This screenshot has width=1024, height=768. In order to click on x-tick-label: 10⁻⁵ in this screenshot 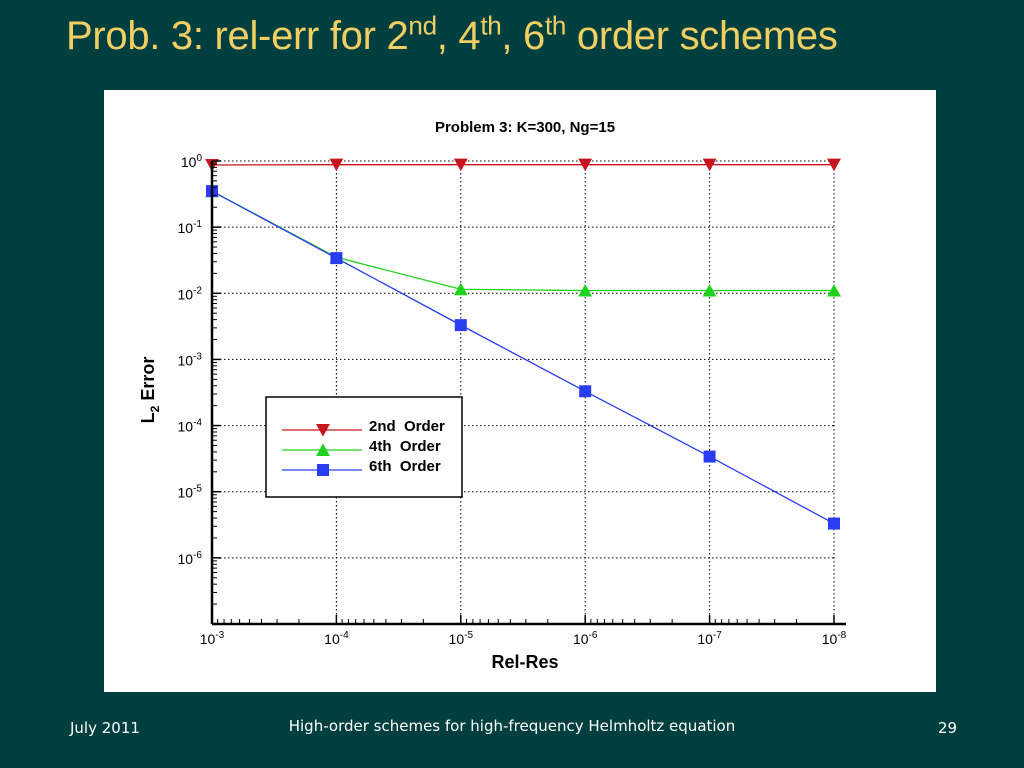, I will do `click(461, 638)`.